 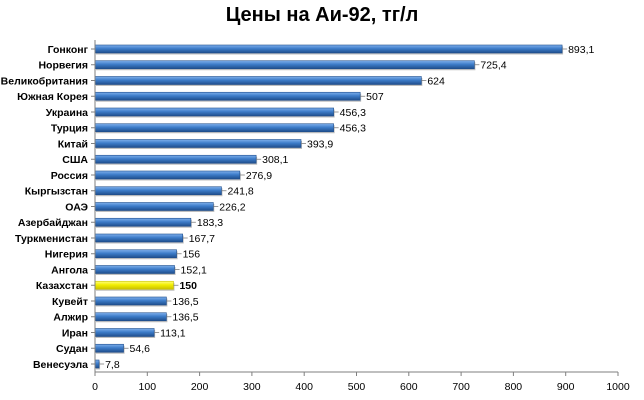 I want to click on value-label: 152,1, so click(x=194, y=270).